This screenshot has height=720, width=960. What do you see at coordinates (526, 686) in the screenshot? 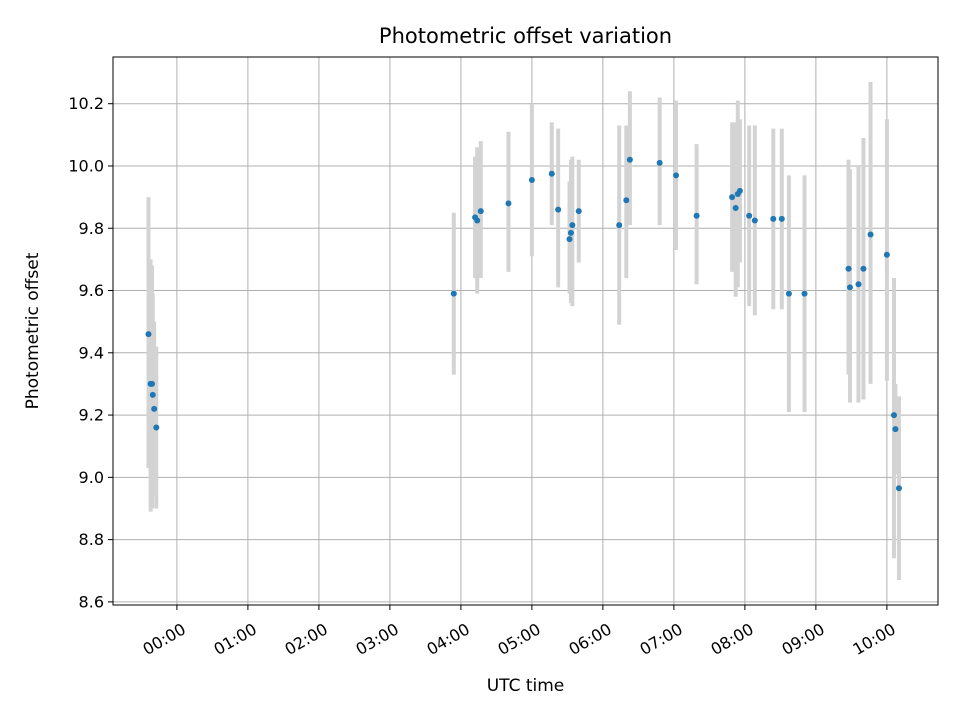
I see `x-axis-label: UTC time` at bounding box center [526, 686].